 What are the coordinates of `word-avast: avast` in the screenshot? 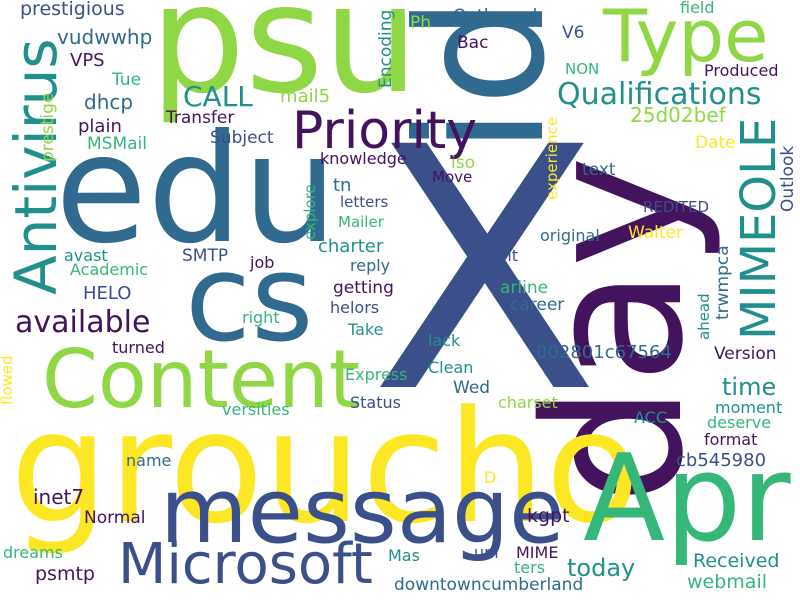 It's located at (86, 255).